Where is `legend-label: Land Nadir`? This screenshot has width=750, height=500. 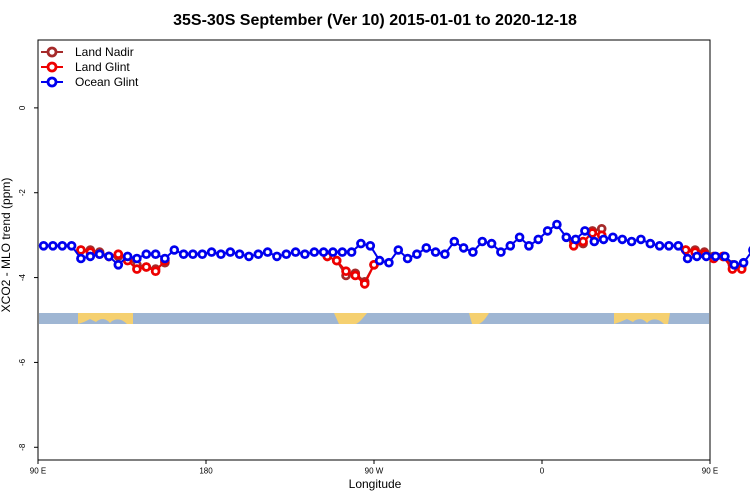 legend-label: Land Nadir is located at coordinates (104, 52).